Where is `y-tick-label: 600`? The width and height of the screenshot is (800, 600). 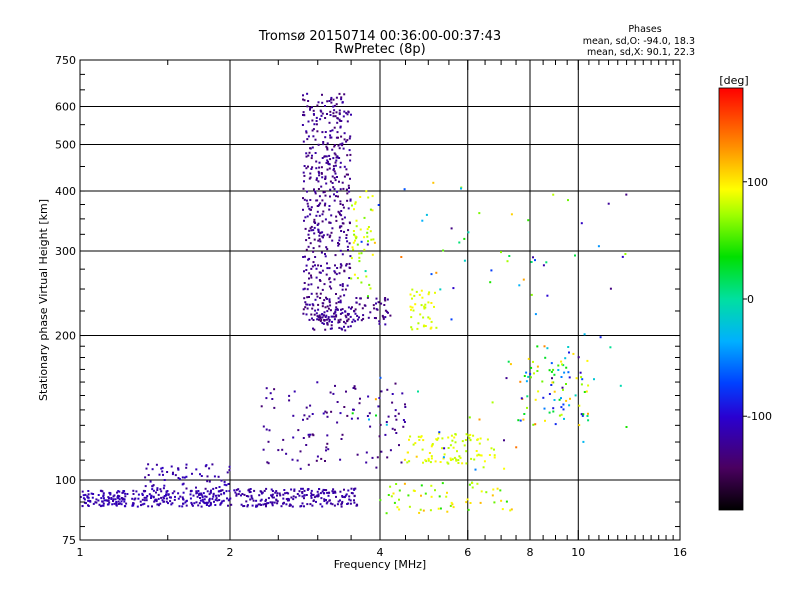 y-tick-label: 600 is located at coordinates (65, 107).